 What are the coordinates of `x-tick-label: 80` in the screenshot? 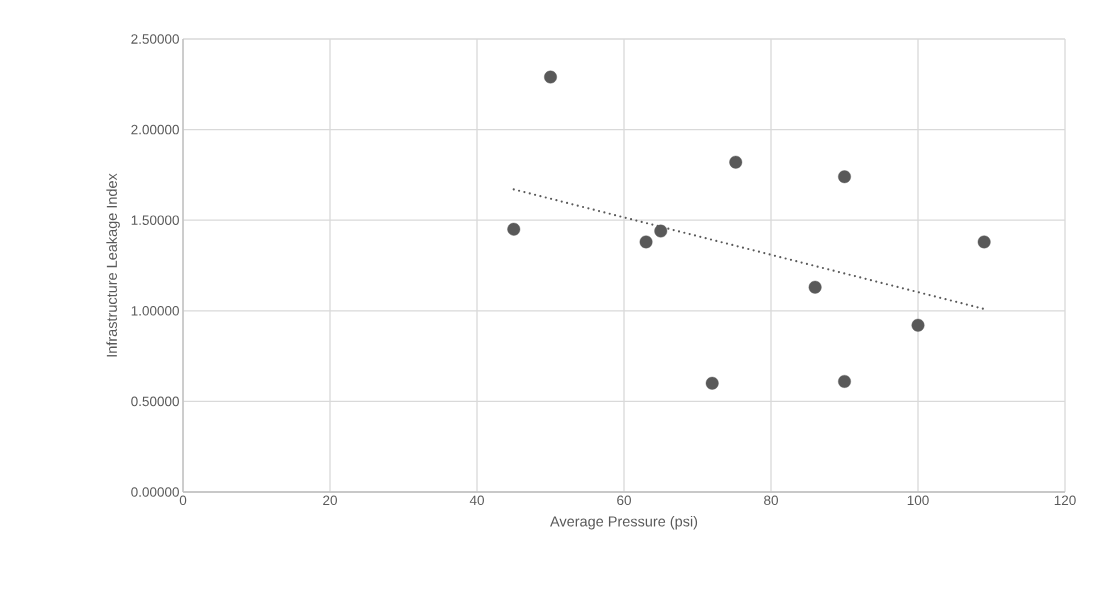 It's located at (771, 500).